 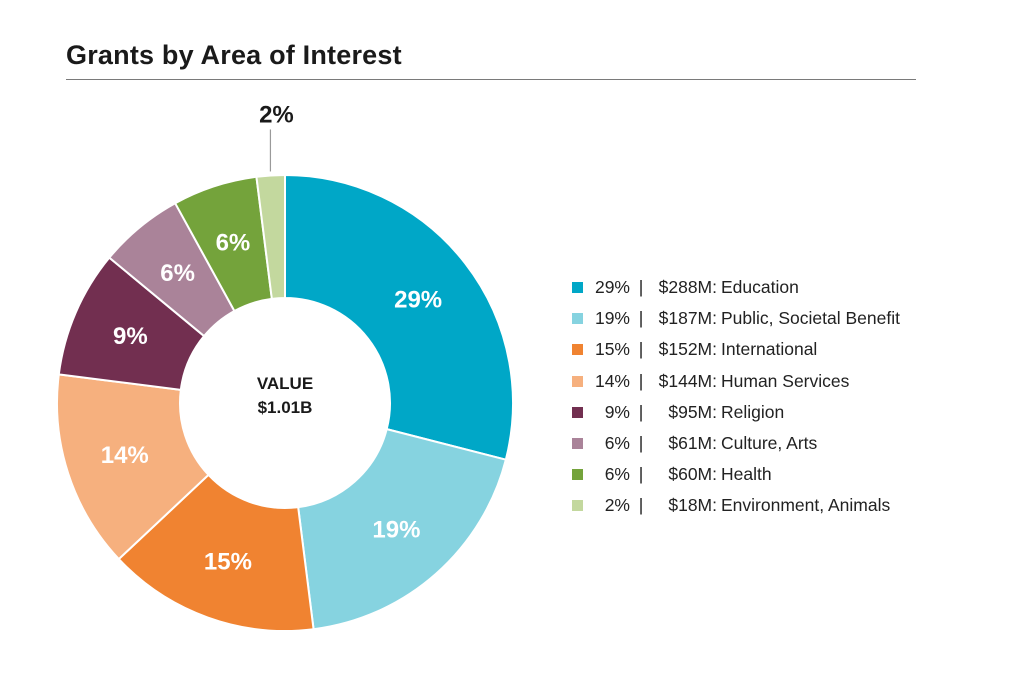 I want to click on legend-amount: $187M:, so click(x=687, y=318).